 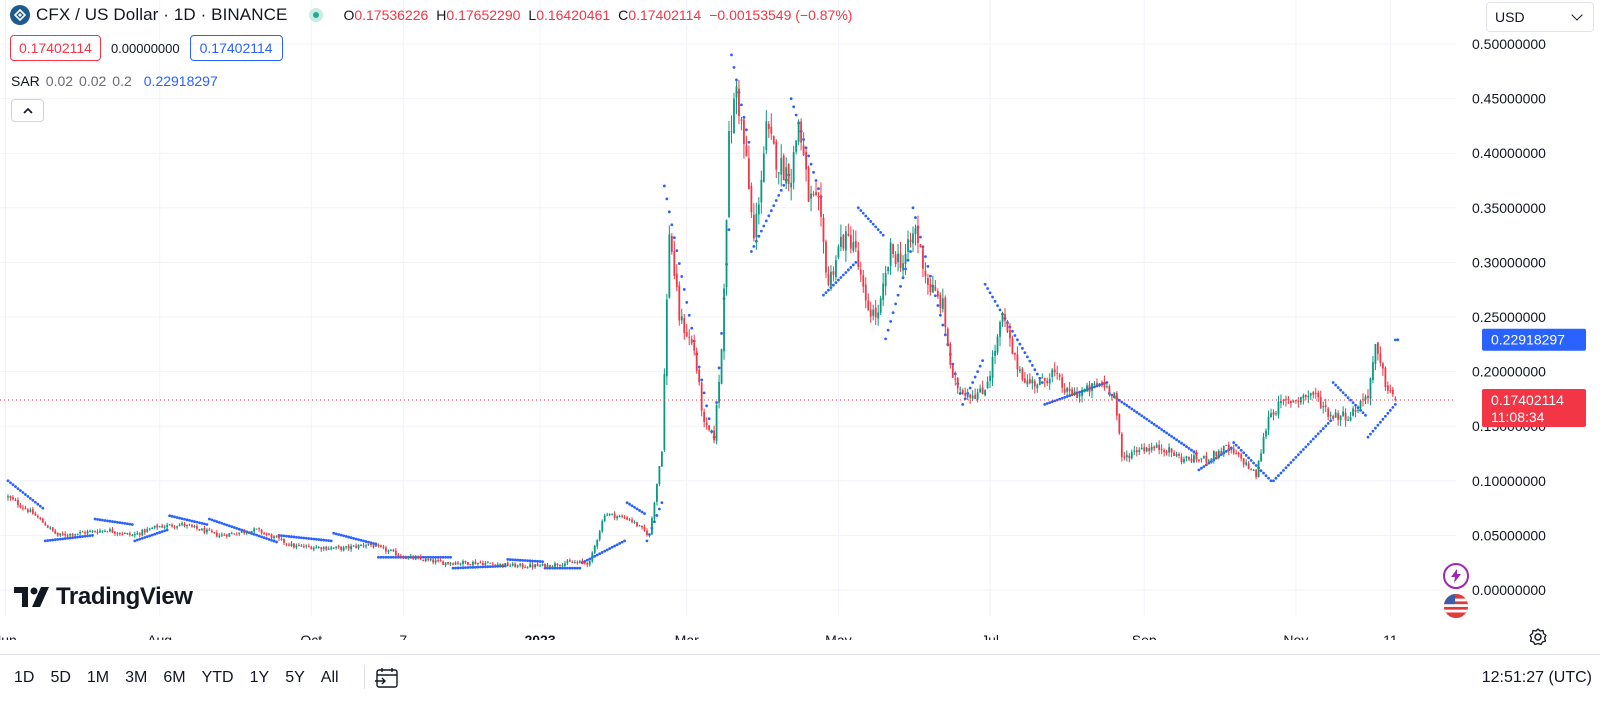 What do you see at coordinates (1456, 576) in the screenshot?
I see `lightning-icon` at bounding box center [1456, 576].